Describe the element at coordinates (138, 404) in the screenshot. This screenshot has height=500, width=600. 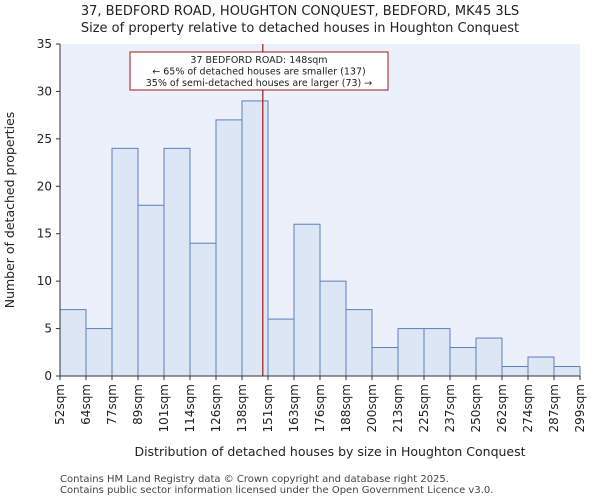
I see `x-tick-label: 89sqm` at that location.